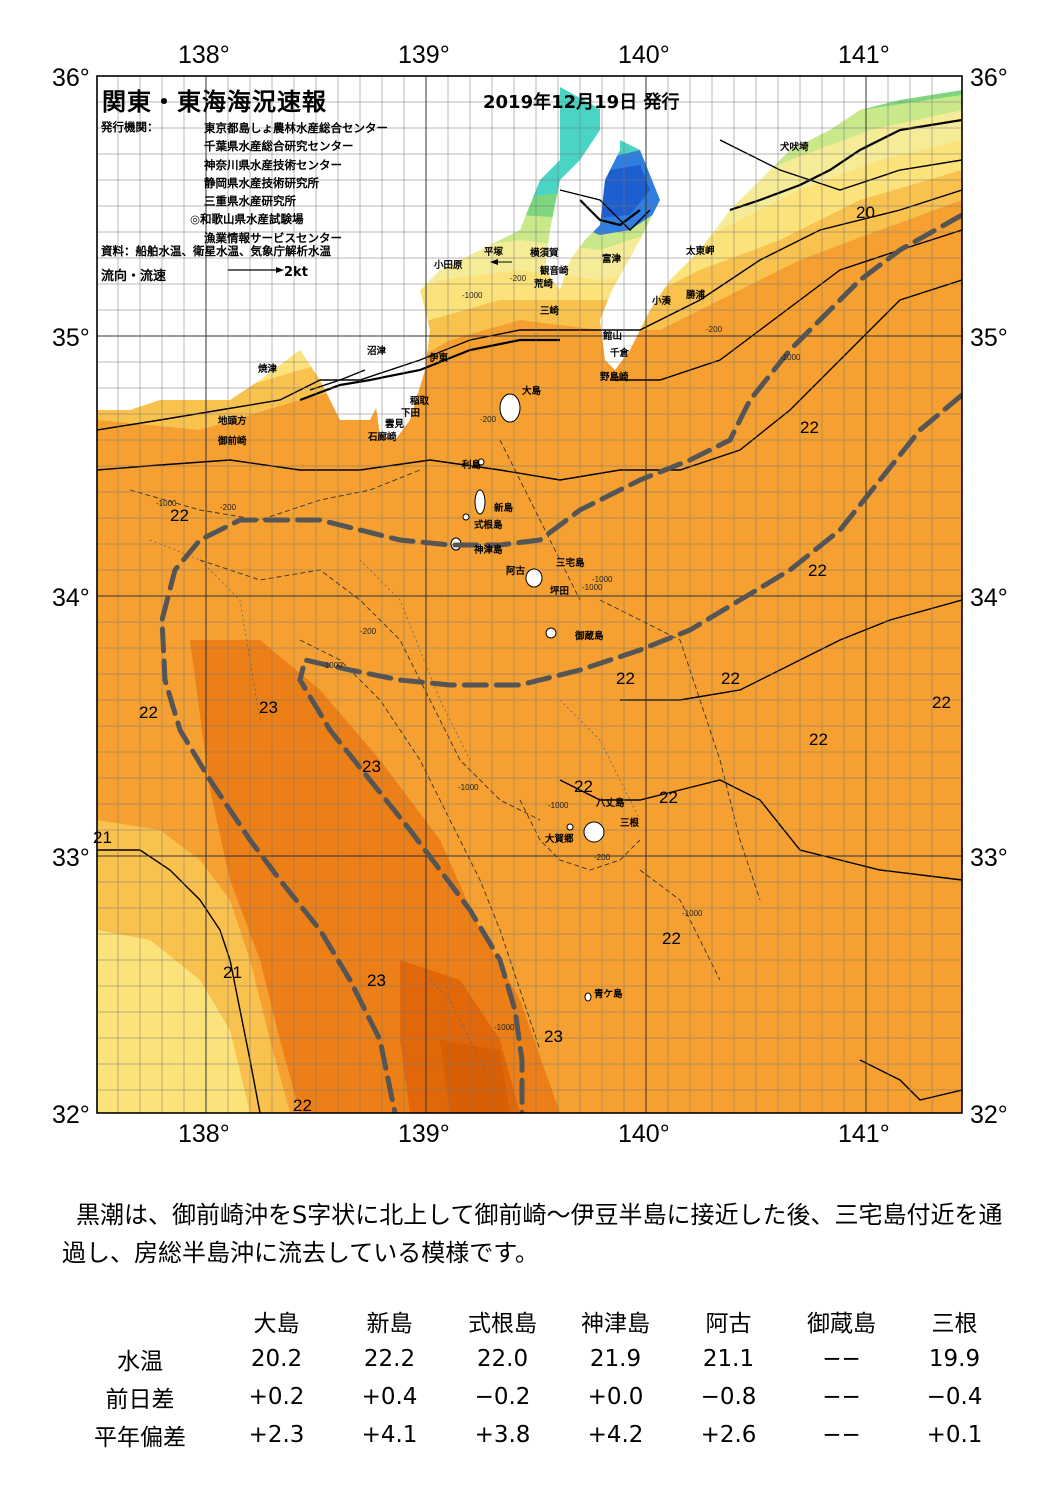 This screenshot has width=1064, height=1503. What do you see at coordinates (204, 55) in the screenshot?
I see `lon-label: 138°` at bounding box center [204, 55].